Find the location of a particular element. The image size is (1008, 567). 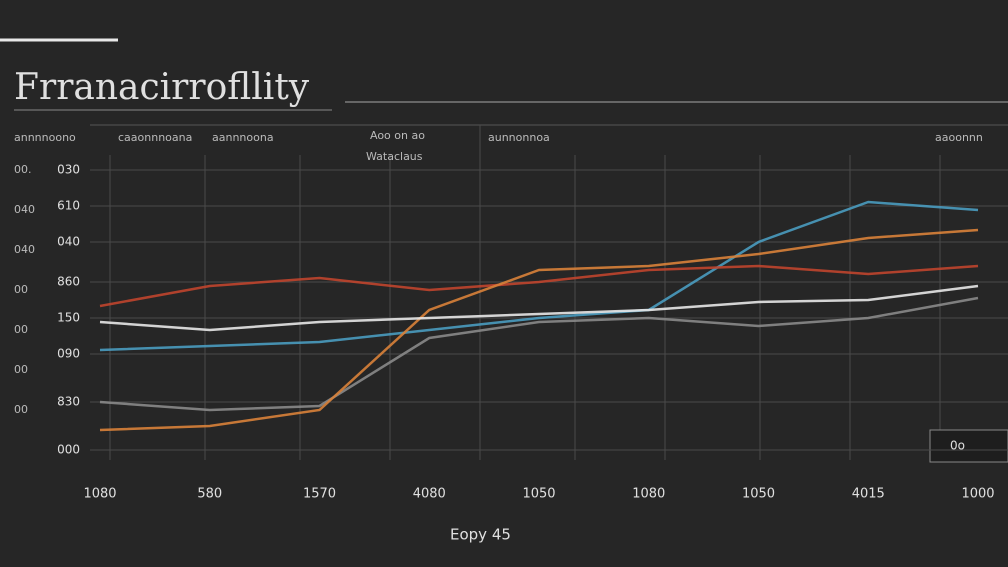

y-tick-label: 030 is located at coordinates (68, 170).